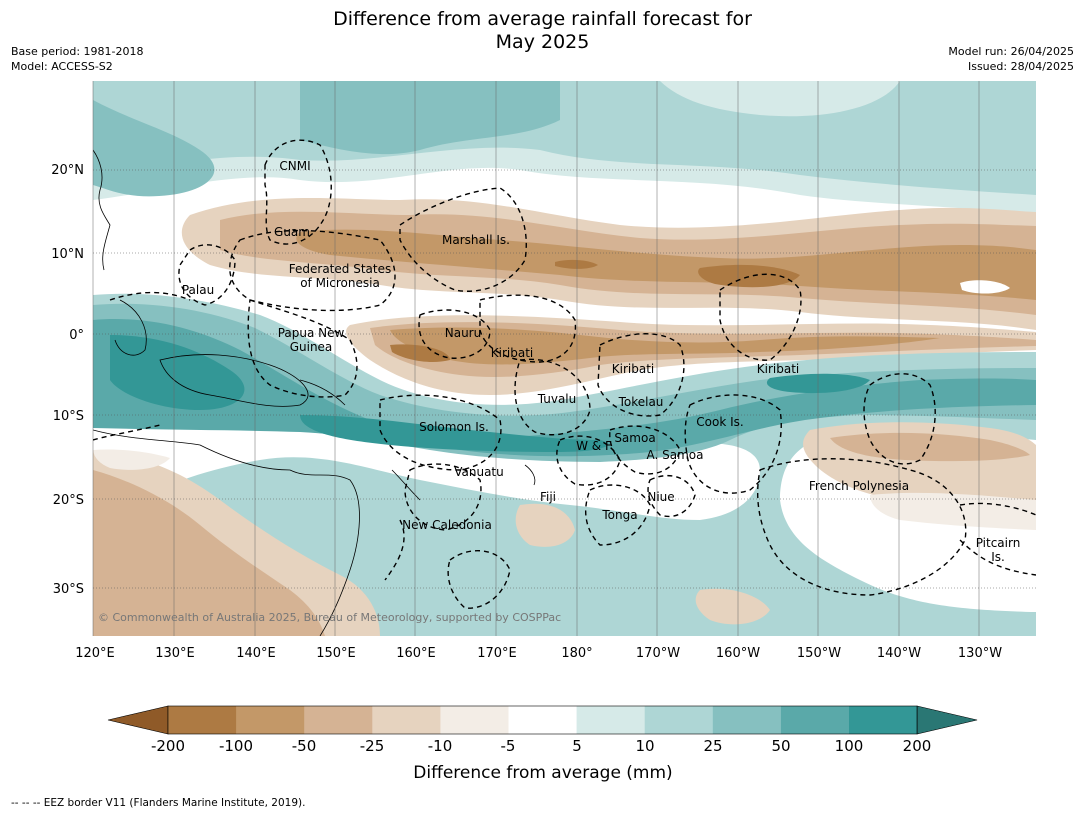  I want to click on colorbar-tick: 200, so click(917, 746).